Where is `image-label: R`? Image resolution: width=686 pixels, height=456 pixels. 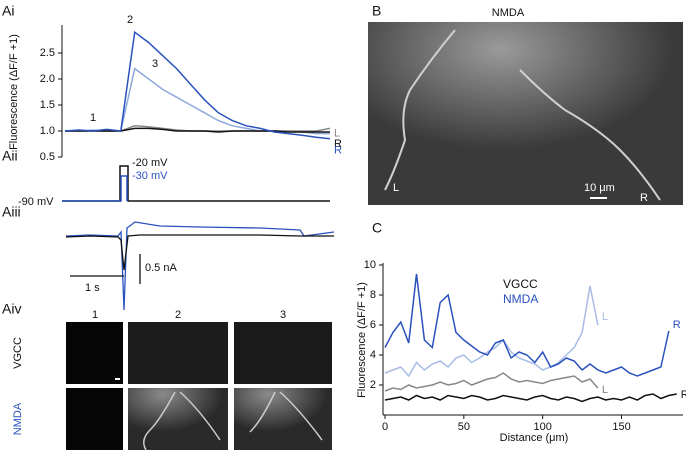 image-label: R is located at coordinates (644, 198).